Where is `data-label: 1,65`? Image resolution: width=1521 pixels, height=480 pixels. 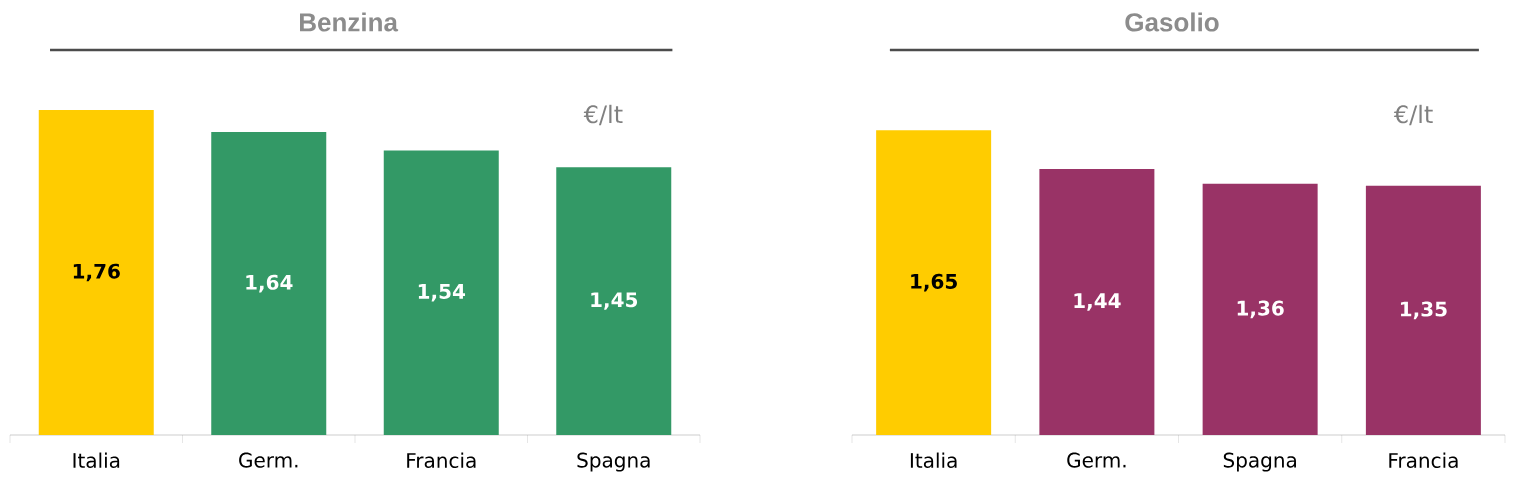 data-label: 1,65 is located at coordinates (934, 282).